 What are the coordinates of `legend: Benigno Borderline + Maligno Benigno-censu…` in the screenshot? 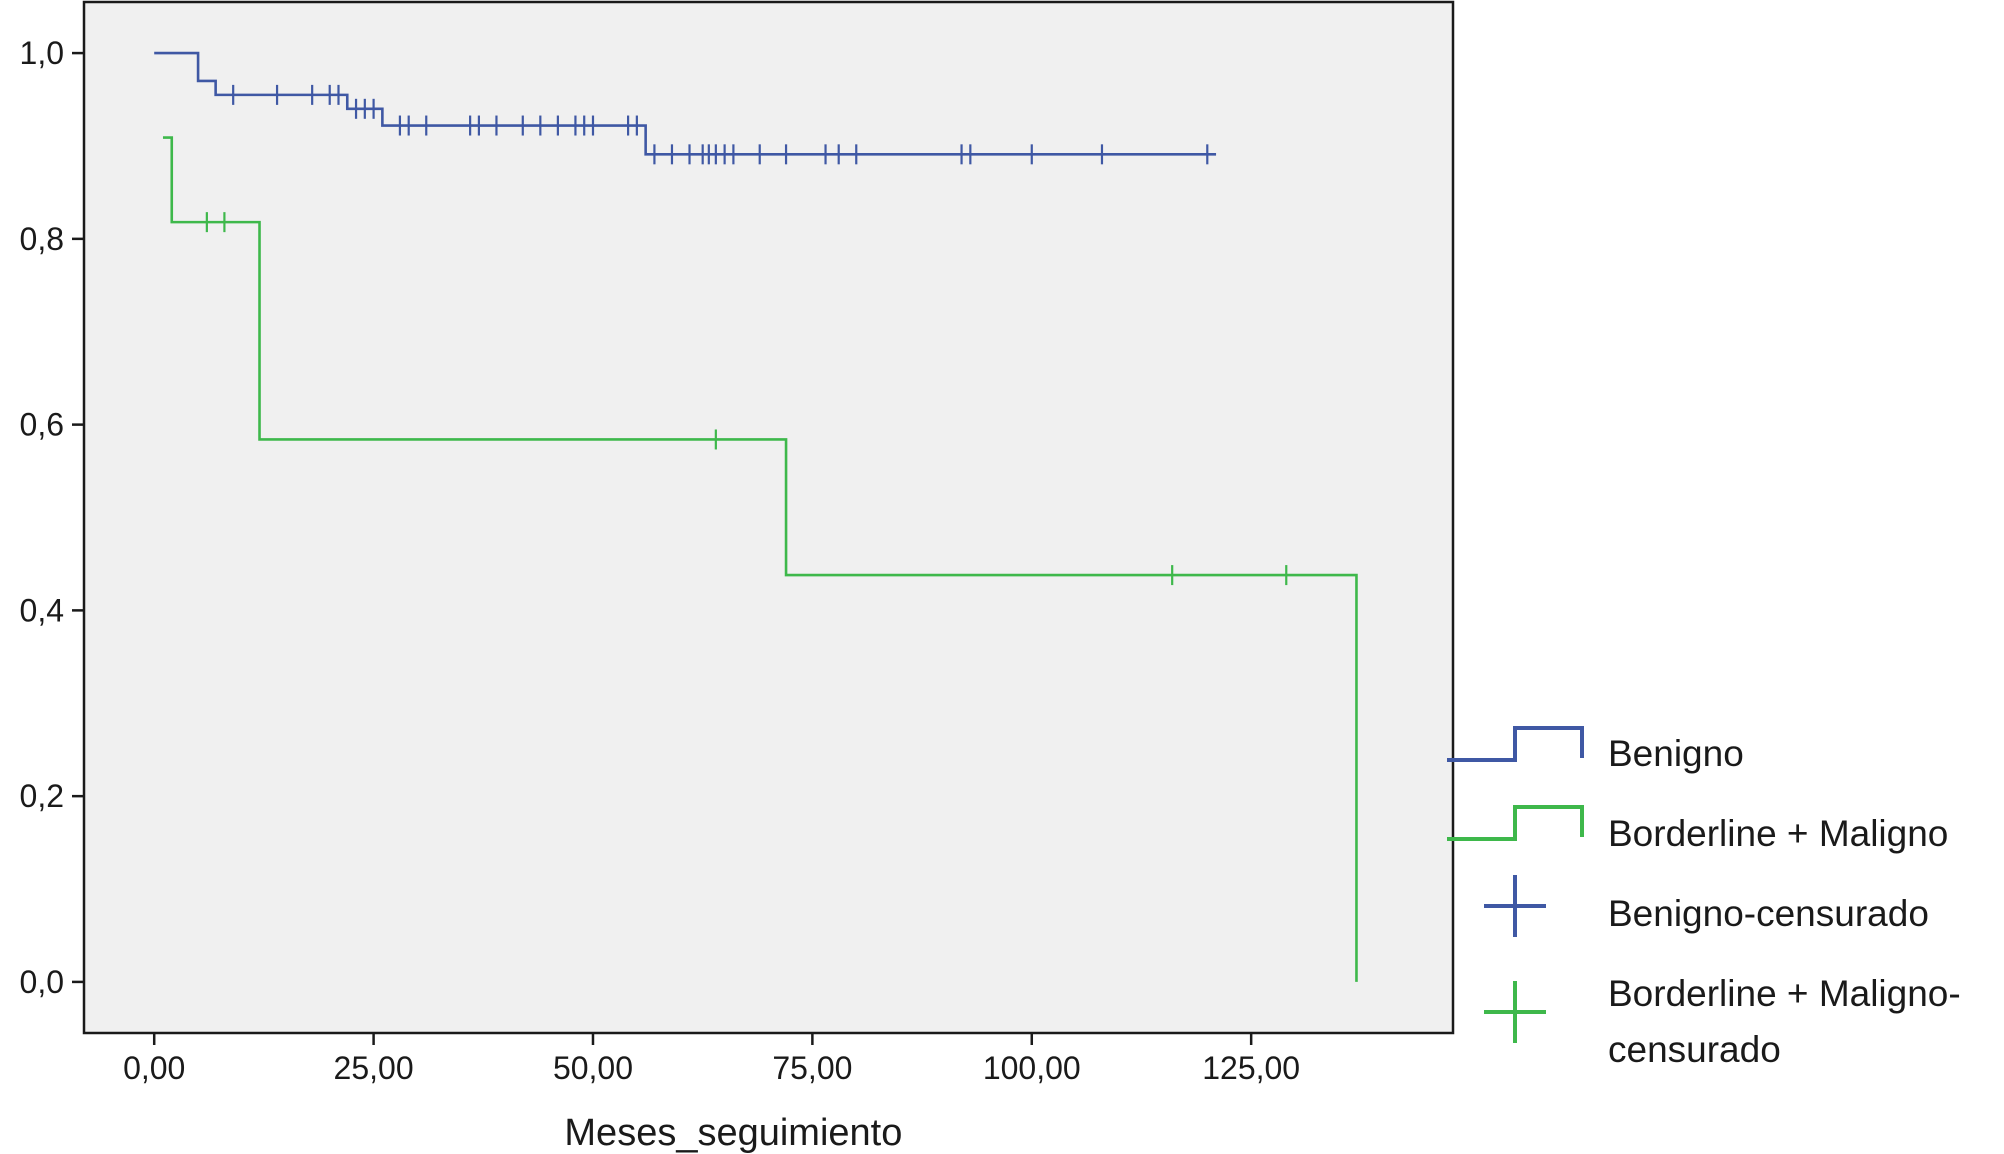 It's located at (1704, 898).